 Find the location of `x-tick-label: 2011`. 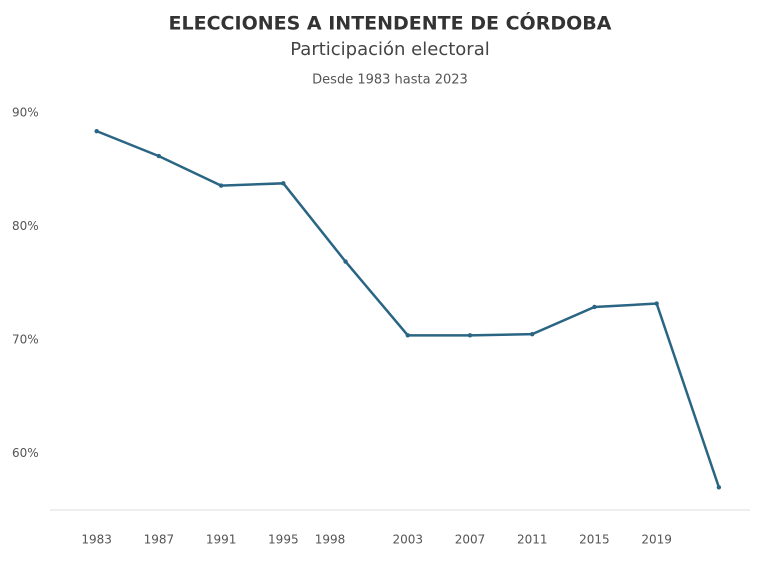

x-tick-label: 2011 is located at coordinates (532, 540).